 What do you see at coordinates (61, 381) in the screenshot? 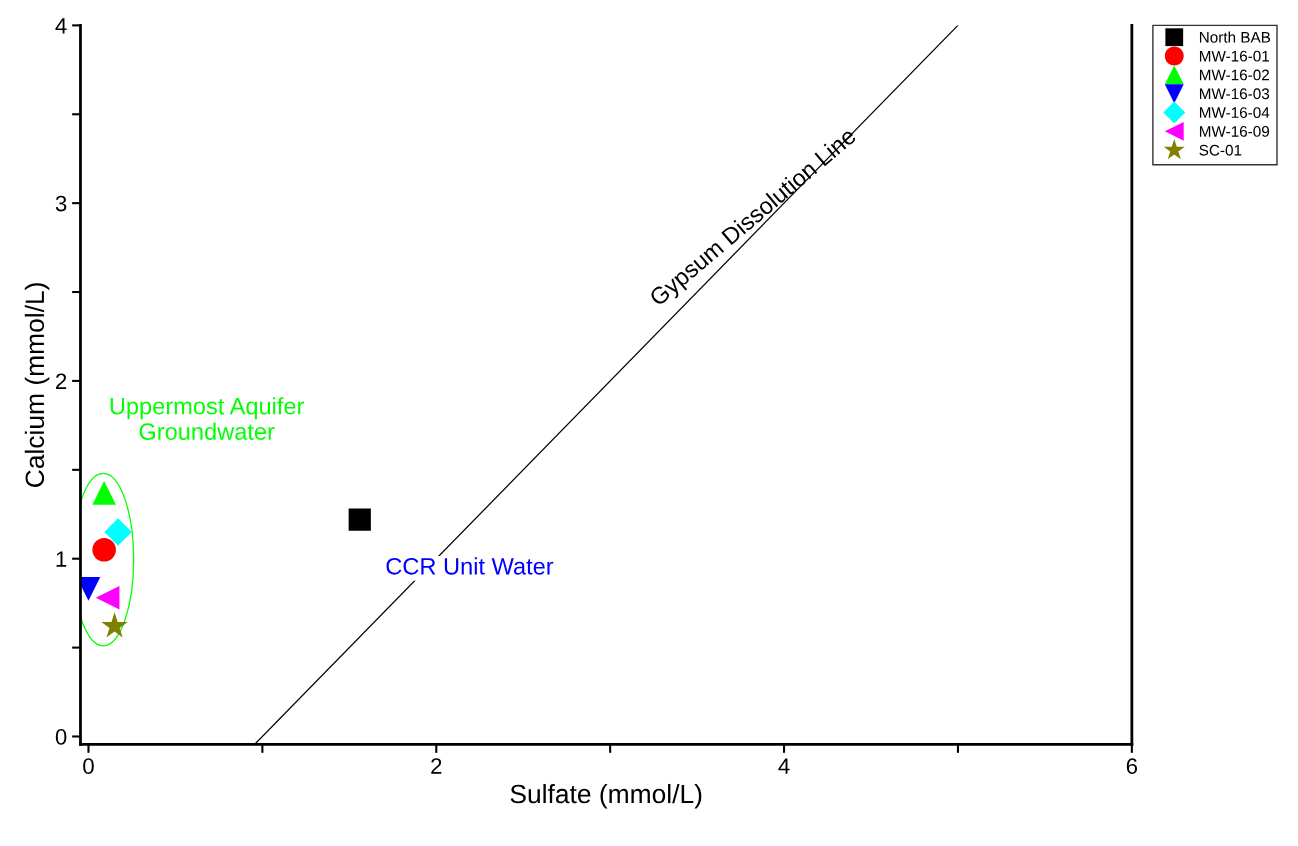
I see `y-tick-label: 2` at bounding box center [61, 381].